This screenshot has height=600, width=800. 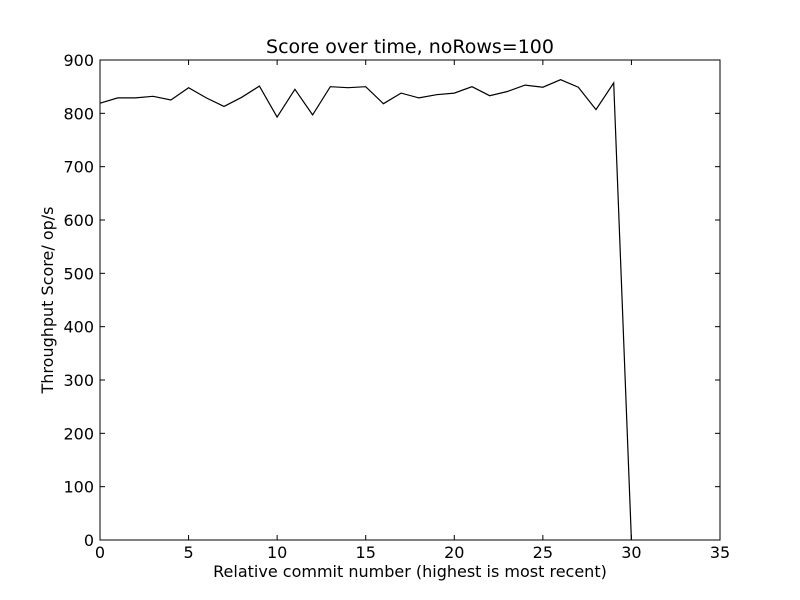 I want to click on y-tick-label: 800, so click(x=78, y=113).